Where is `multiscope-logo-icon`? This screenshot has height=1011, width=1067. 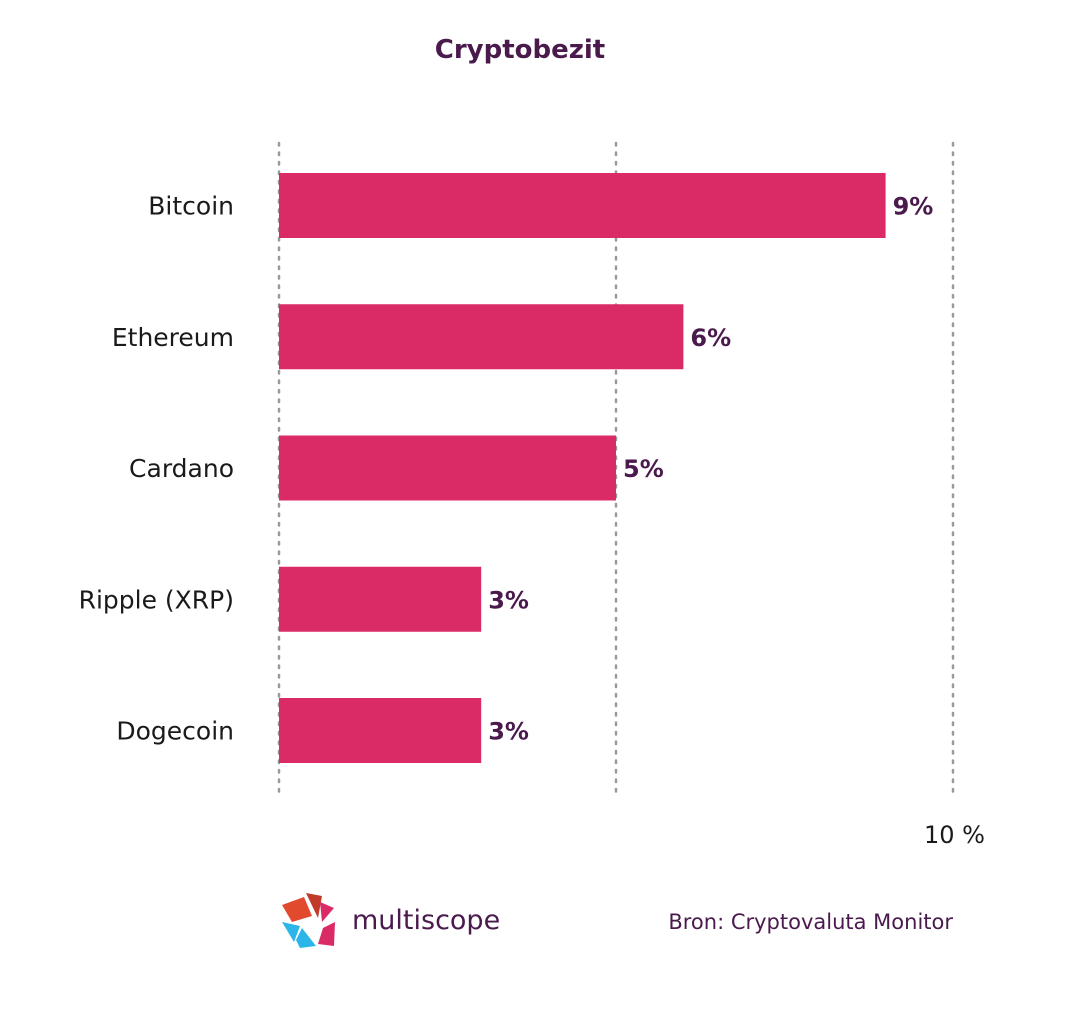
multiscope-logo-icon is located at coordinates (308, 920).